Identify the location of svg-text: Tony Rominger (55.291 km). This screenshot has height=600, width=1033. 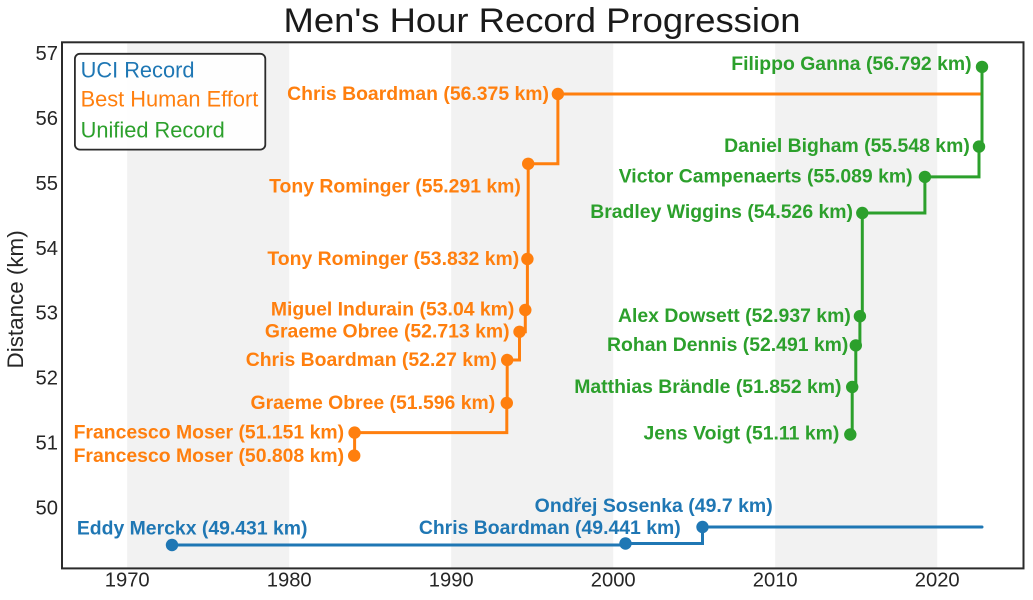
(395, 187).